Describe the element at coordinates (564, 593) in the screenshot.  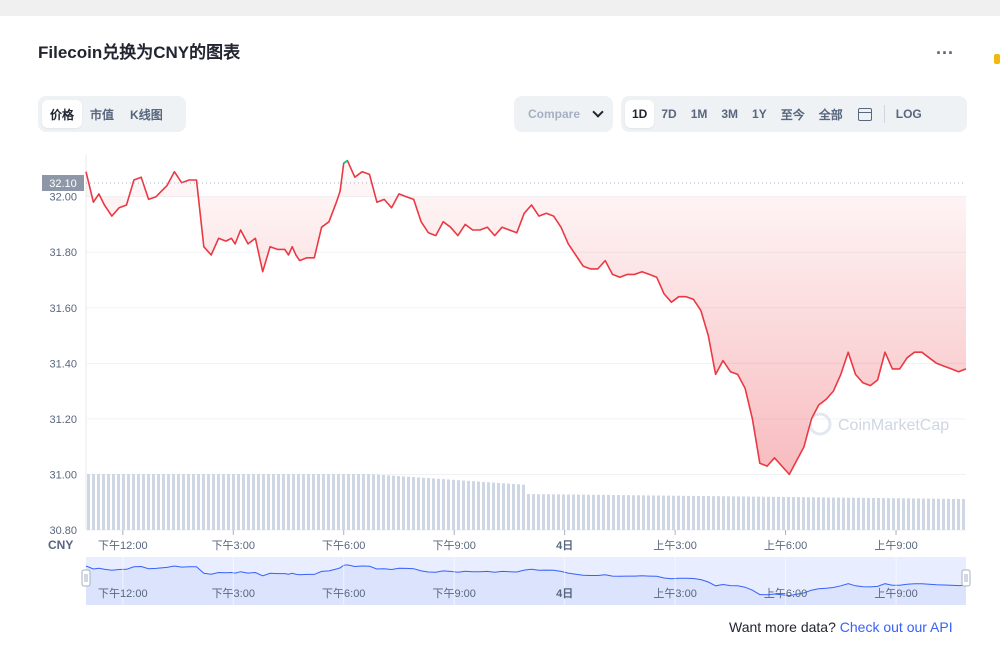
I see `navigator-tick-label: 4日` at that location.